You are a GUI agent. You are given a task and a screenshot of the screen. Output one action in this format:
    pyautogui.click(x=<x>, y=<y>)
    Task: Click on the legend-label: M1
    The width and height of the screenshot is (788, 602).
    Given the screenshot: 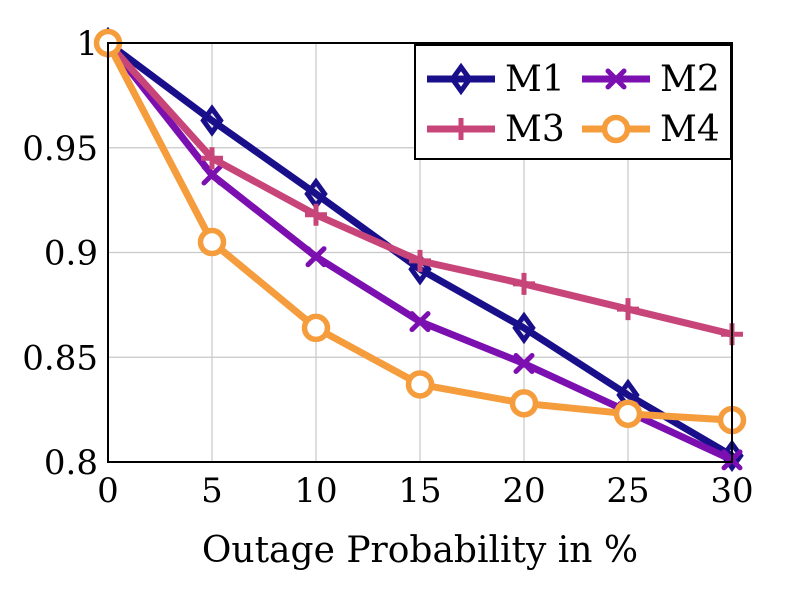 What is the action you would take?
    pyautogui.click(x=535, y=79)
    